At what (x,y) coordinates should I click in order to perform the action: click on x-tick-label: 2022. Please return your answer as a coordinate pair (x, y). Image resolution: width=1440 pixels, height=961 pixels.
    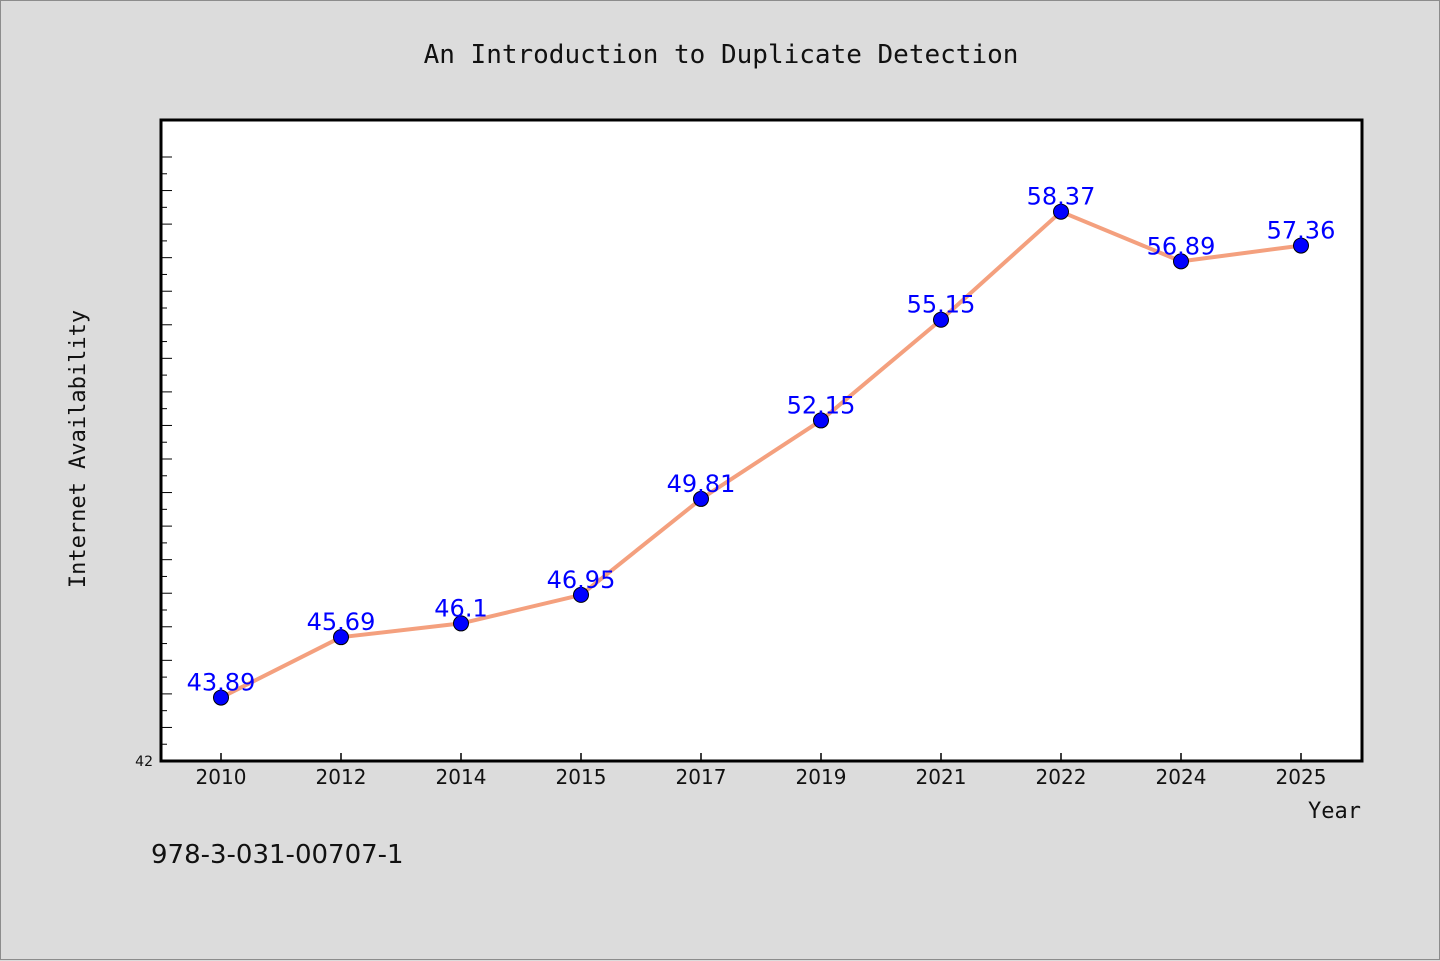
    Looking at the image, I should click on (1061, 777).